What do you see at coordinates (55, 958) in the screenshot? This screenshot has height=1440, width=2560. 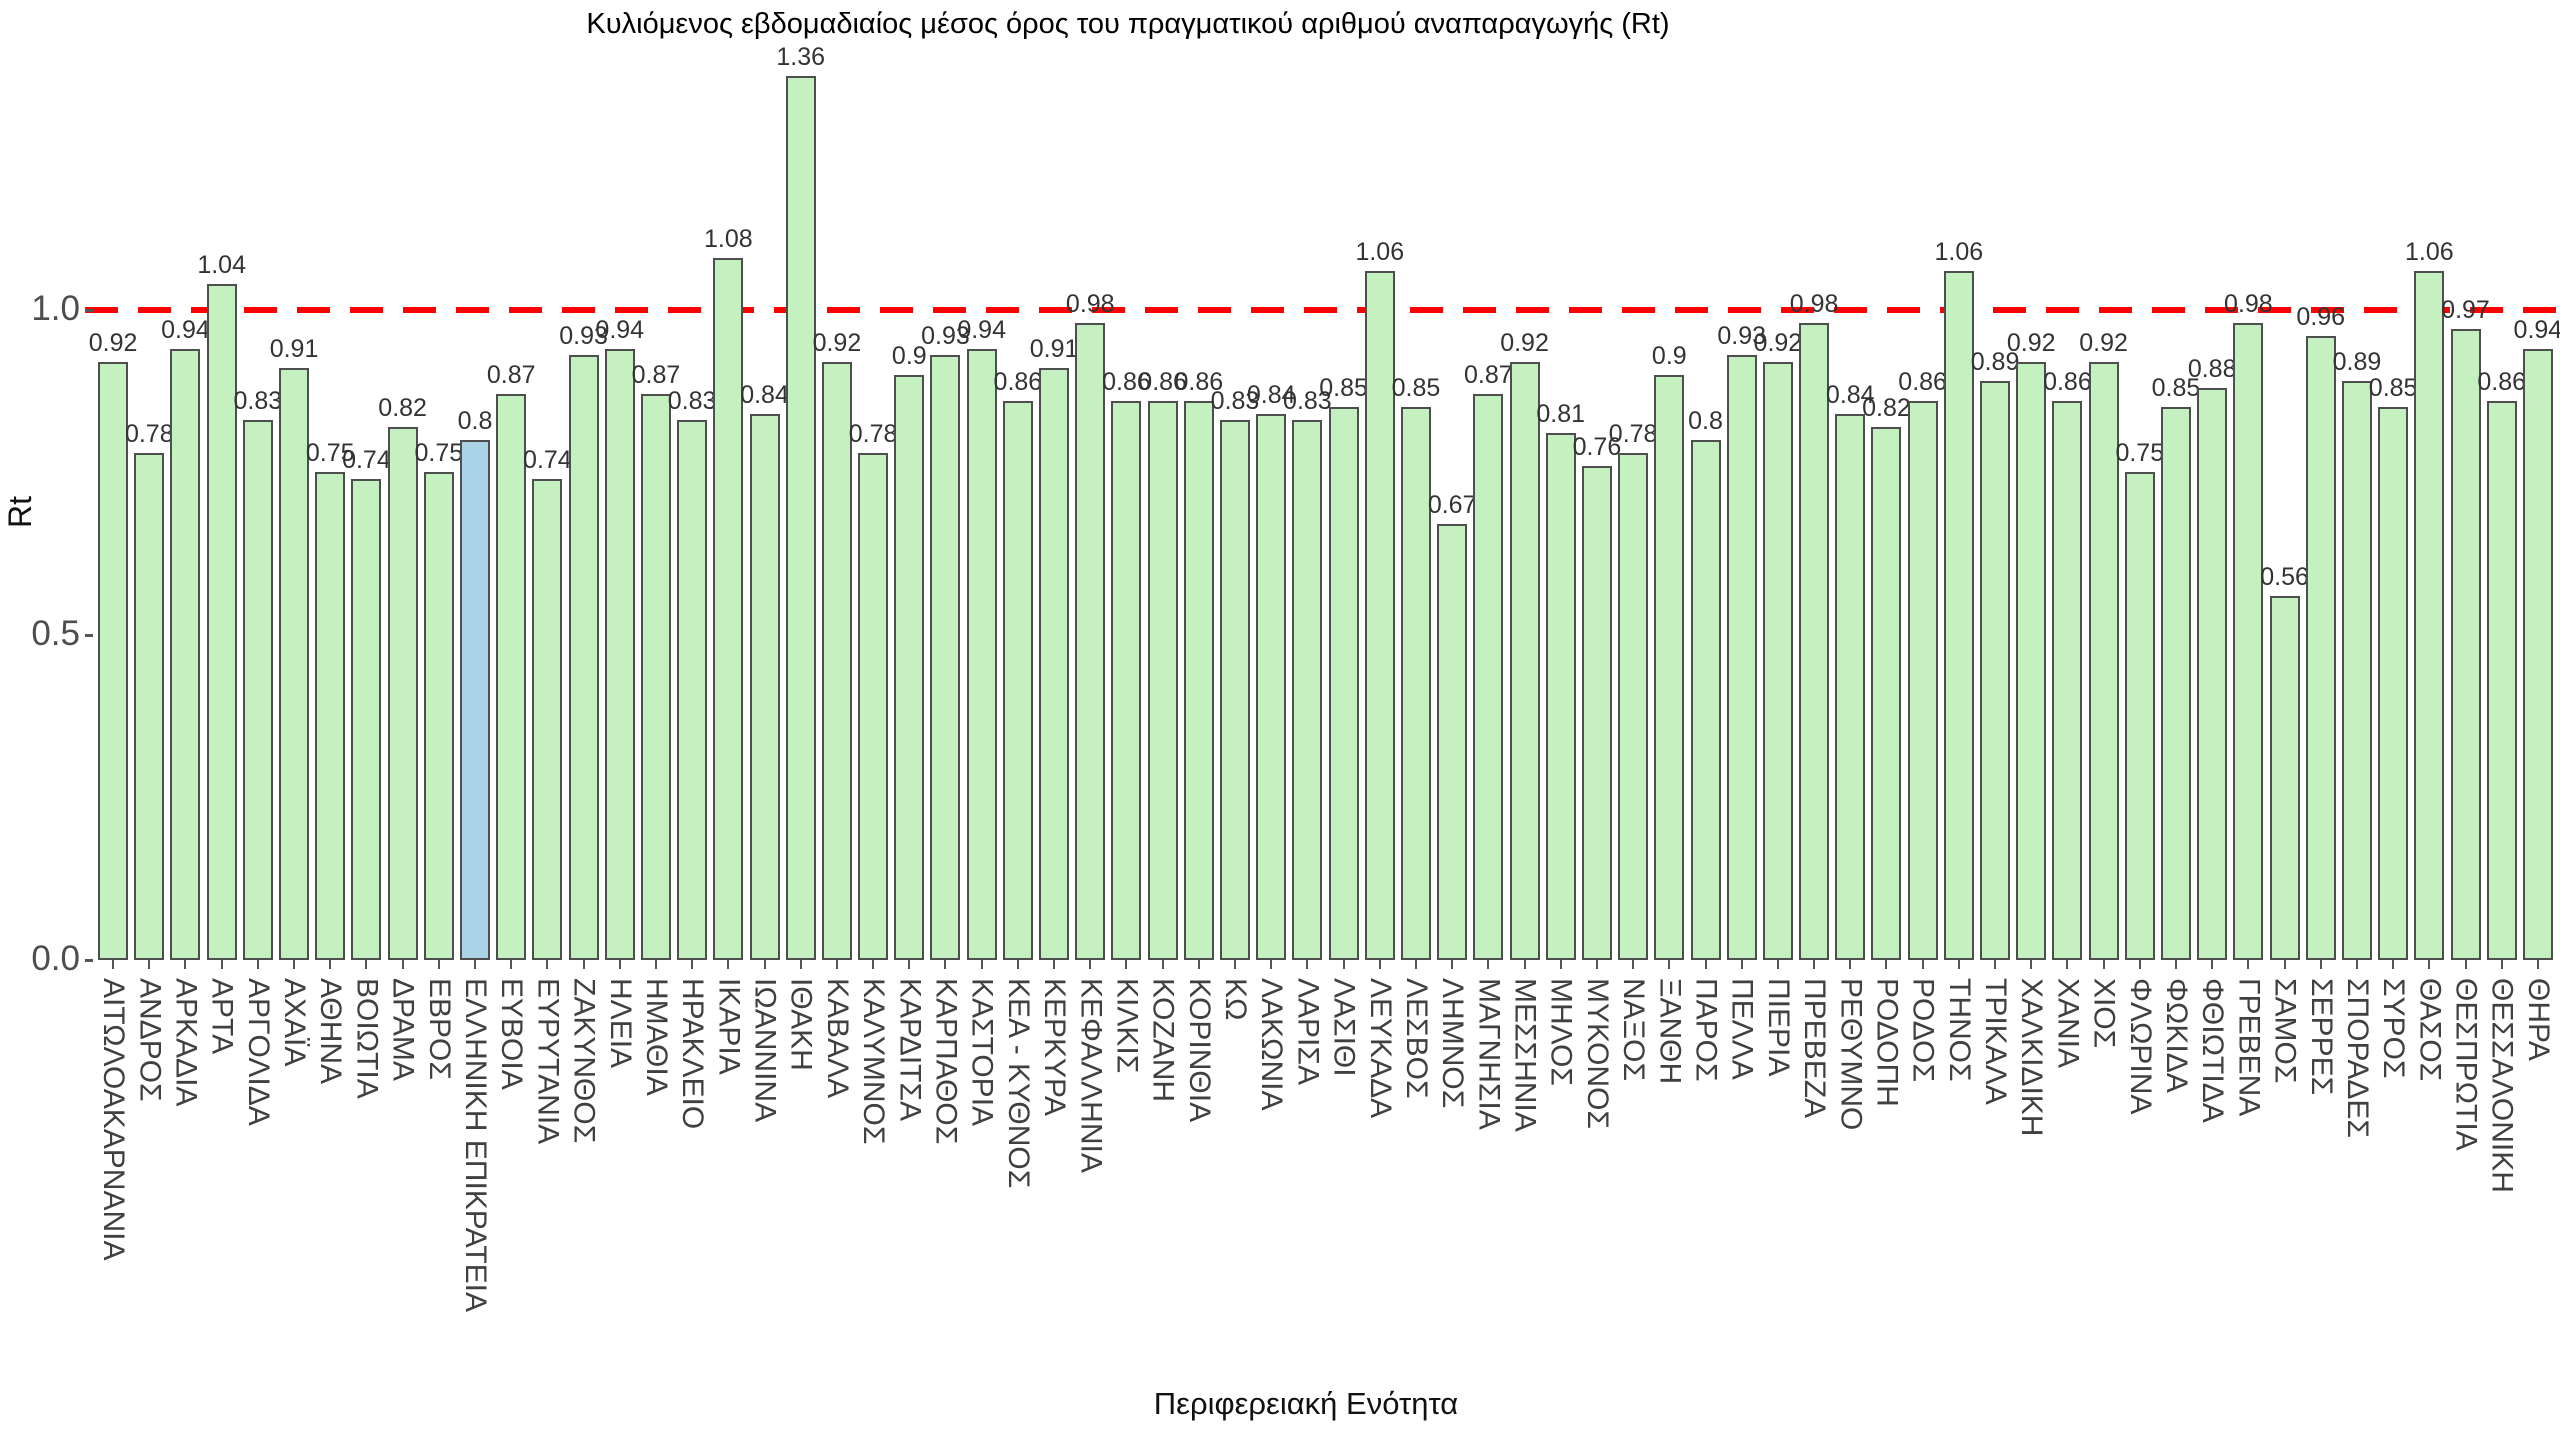 I see `y-tick-label: 0.0` at bounding box center [55, 958].